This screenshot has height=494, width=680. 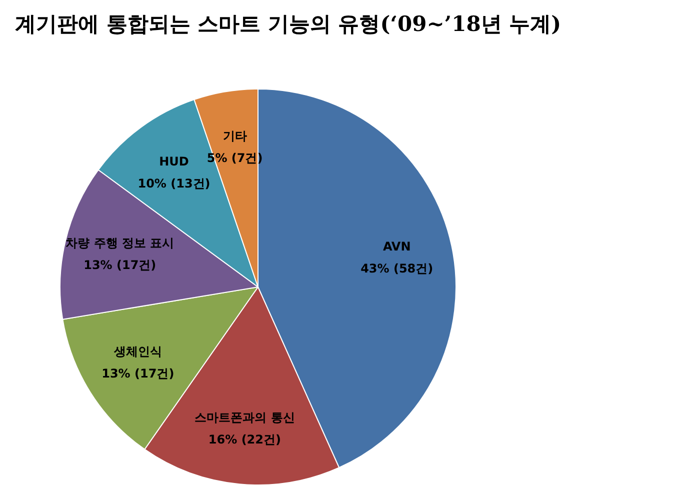 I want to click on slice-label: 스마트폰과의 통신, so click(x=244, y=417).